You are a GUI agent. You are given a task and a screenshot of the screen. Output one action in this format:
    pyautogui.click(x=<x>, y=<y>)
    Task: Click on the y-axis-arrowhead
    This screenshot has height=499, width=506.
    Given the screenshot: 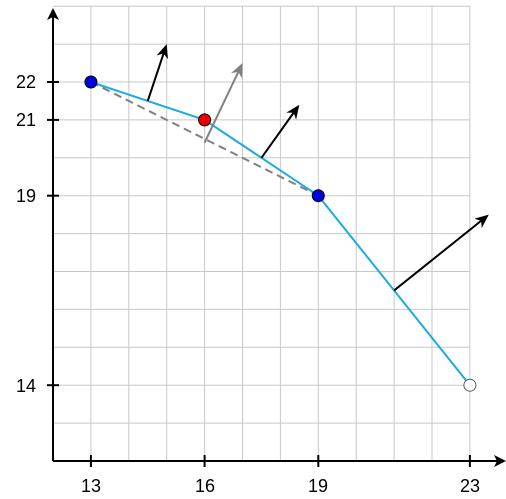 What is the action you would take?
    pyautogui.click(x=53, y=14)
    